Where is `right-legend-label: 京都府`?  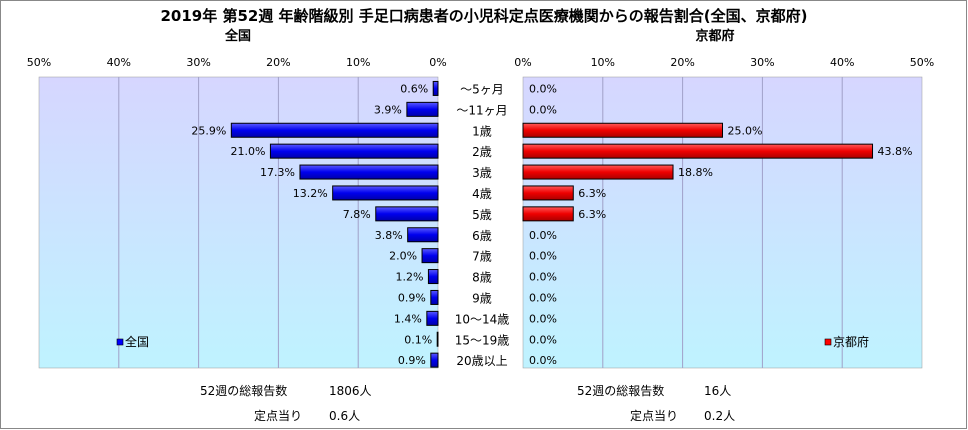
right-legend-label: 京都府 is located at coordinates (851, 341).